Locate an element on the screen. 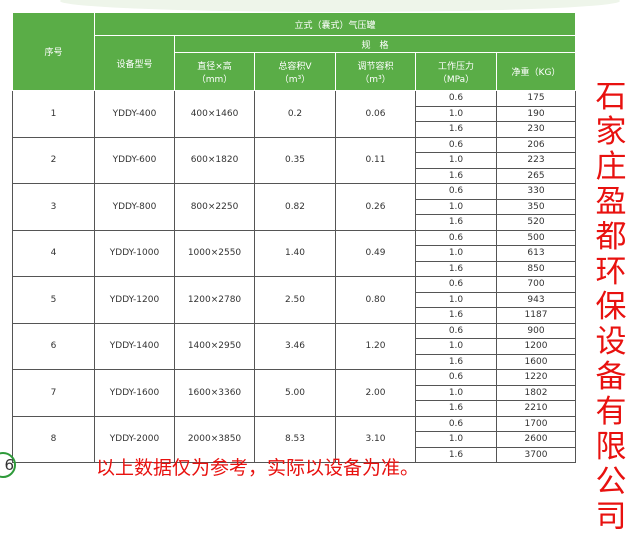 This screenshot has height=535, width=633. cell-model: YDDY-800 is located at coordinates (134, 207).